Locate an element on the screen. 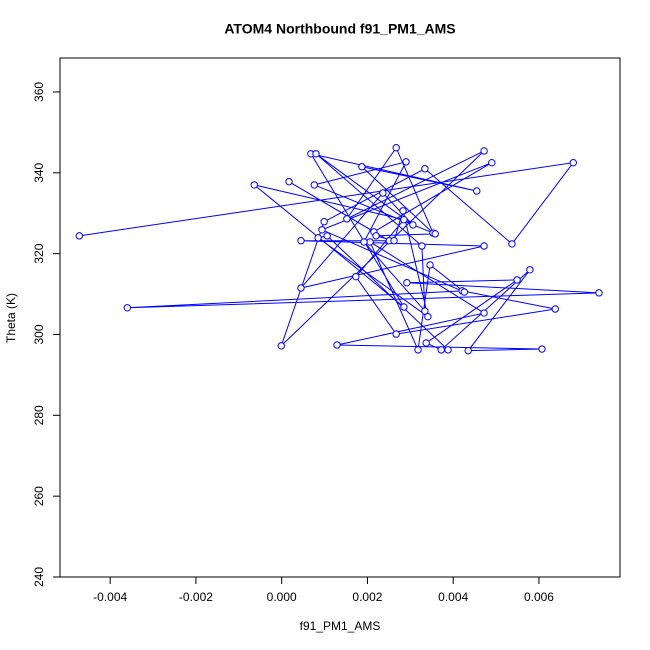  x-tick-label: 0.004 is located at coordinates (453, 597).